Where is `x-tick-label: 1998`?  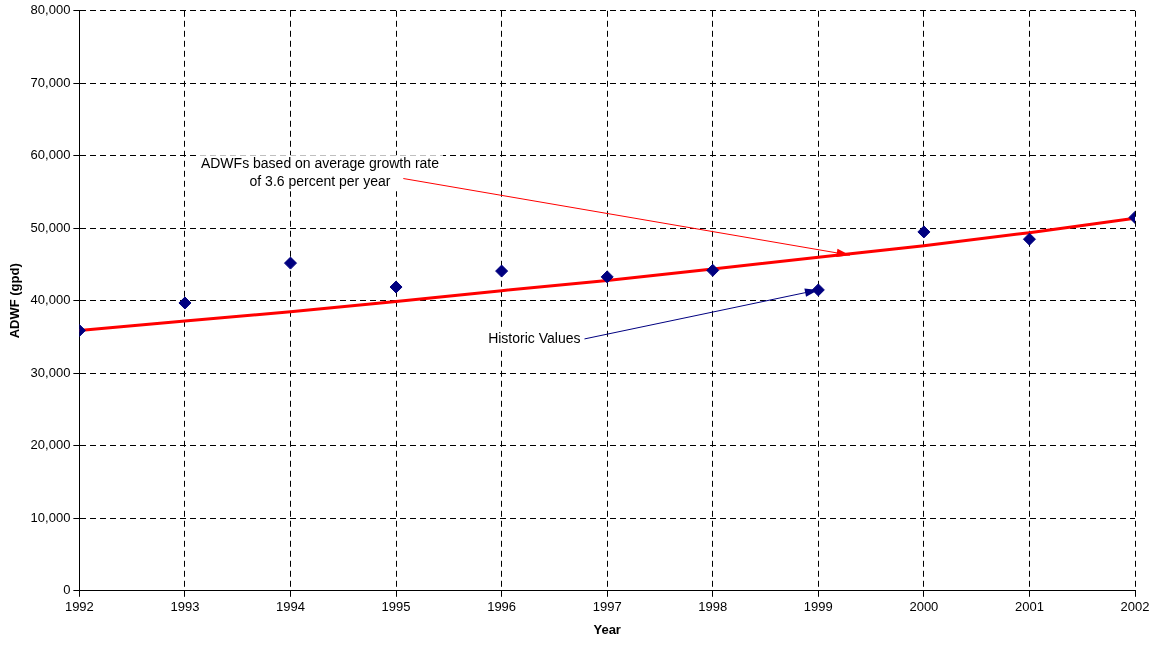 x-tick-label: 1998 is located at coordinates (713, 607).